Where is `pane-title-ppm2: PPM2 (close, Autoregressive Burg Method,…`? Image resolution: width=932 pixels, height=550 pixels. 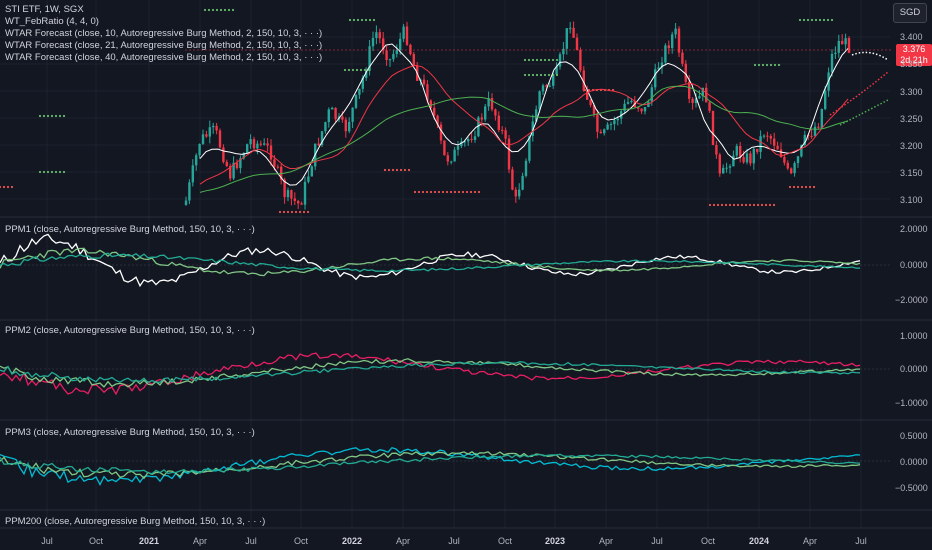 pane-title-ppm2: PPM2 (close, Autoregressive Burg Method,… is located at coordinates (130, 330).